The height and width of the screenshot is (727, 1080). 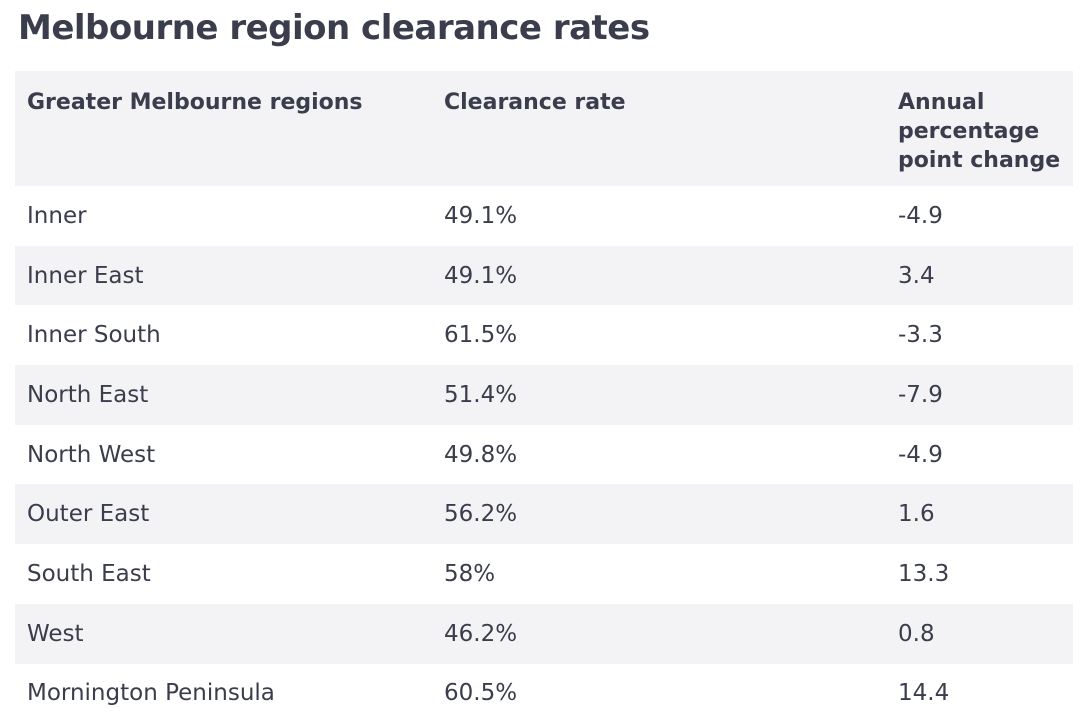 What do you see at coordinates (57, 215) in the screenshot?
I see `region-cell: Inner` at bounding box center [57, 215].